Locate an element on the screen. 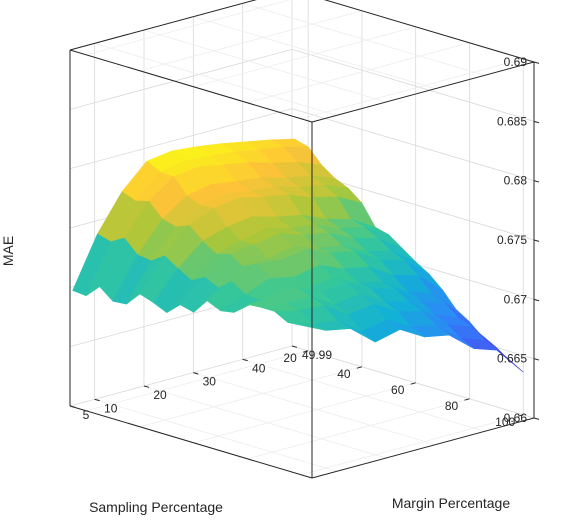 The image size is (588, 523). x-tick-label: 20 is located at coordinates (290, 358).